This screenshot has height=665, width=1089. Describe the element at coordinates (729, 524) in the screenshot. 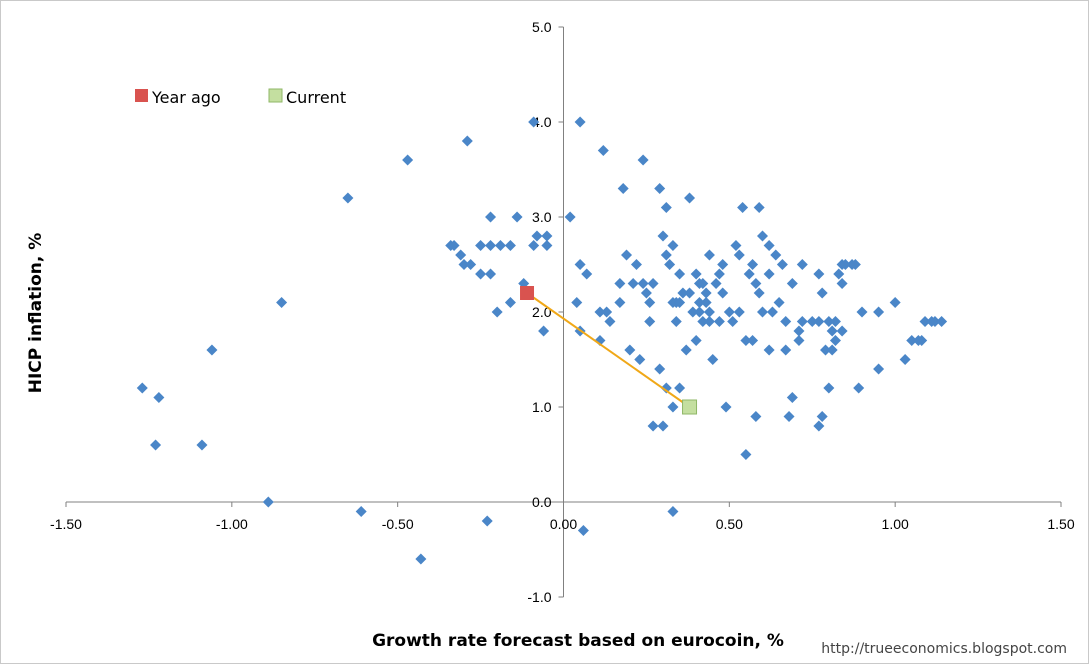

I see `x-tick-label: 0.50` at that location.